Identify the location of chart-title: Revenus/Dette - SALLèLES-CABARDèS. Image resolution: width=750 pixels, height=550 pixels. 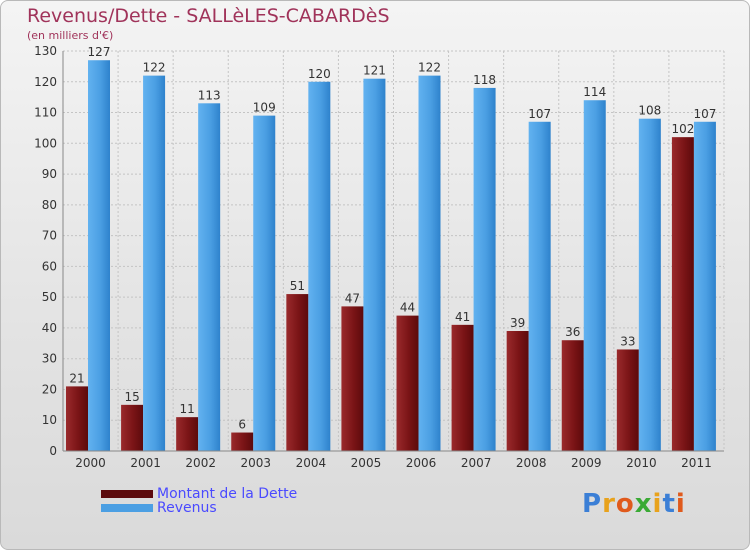
(208, 16).